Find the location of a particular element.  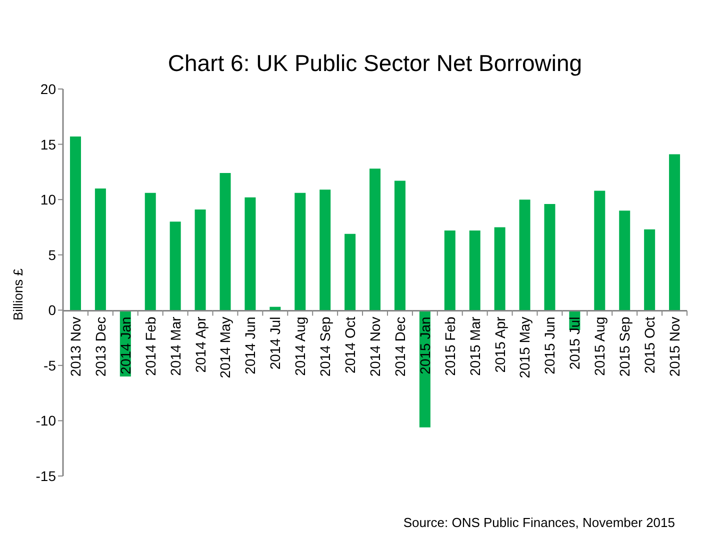

x-tick-label: 2013 Dec is located at coordinates (100, 346).